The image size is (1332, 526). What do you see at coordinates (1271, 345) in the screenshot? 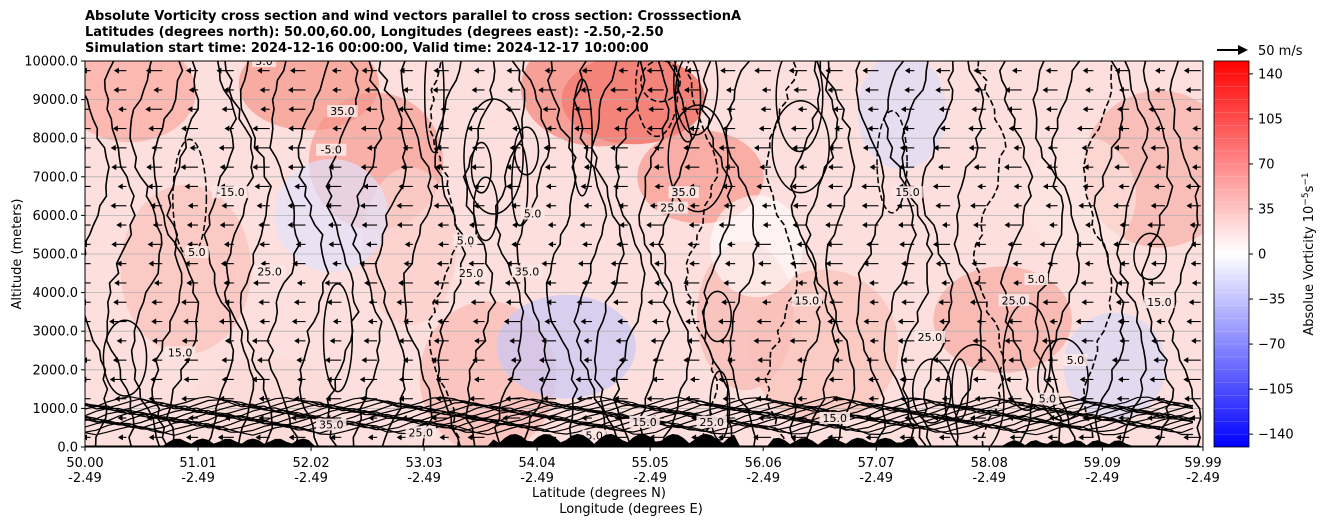
I see `colorbar-tick-label: −70` at bounding box center [1271, 345].